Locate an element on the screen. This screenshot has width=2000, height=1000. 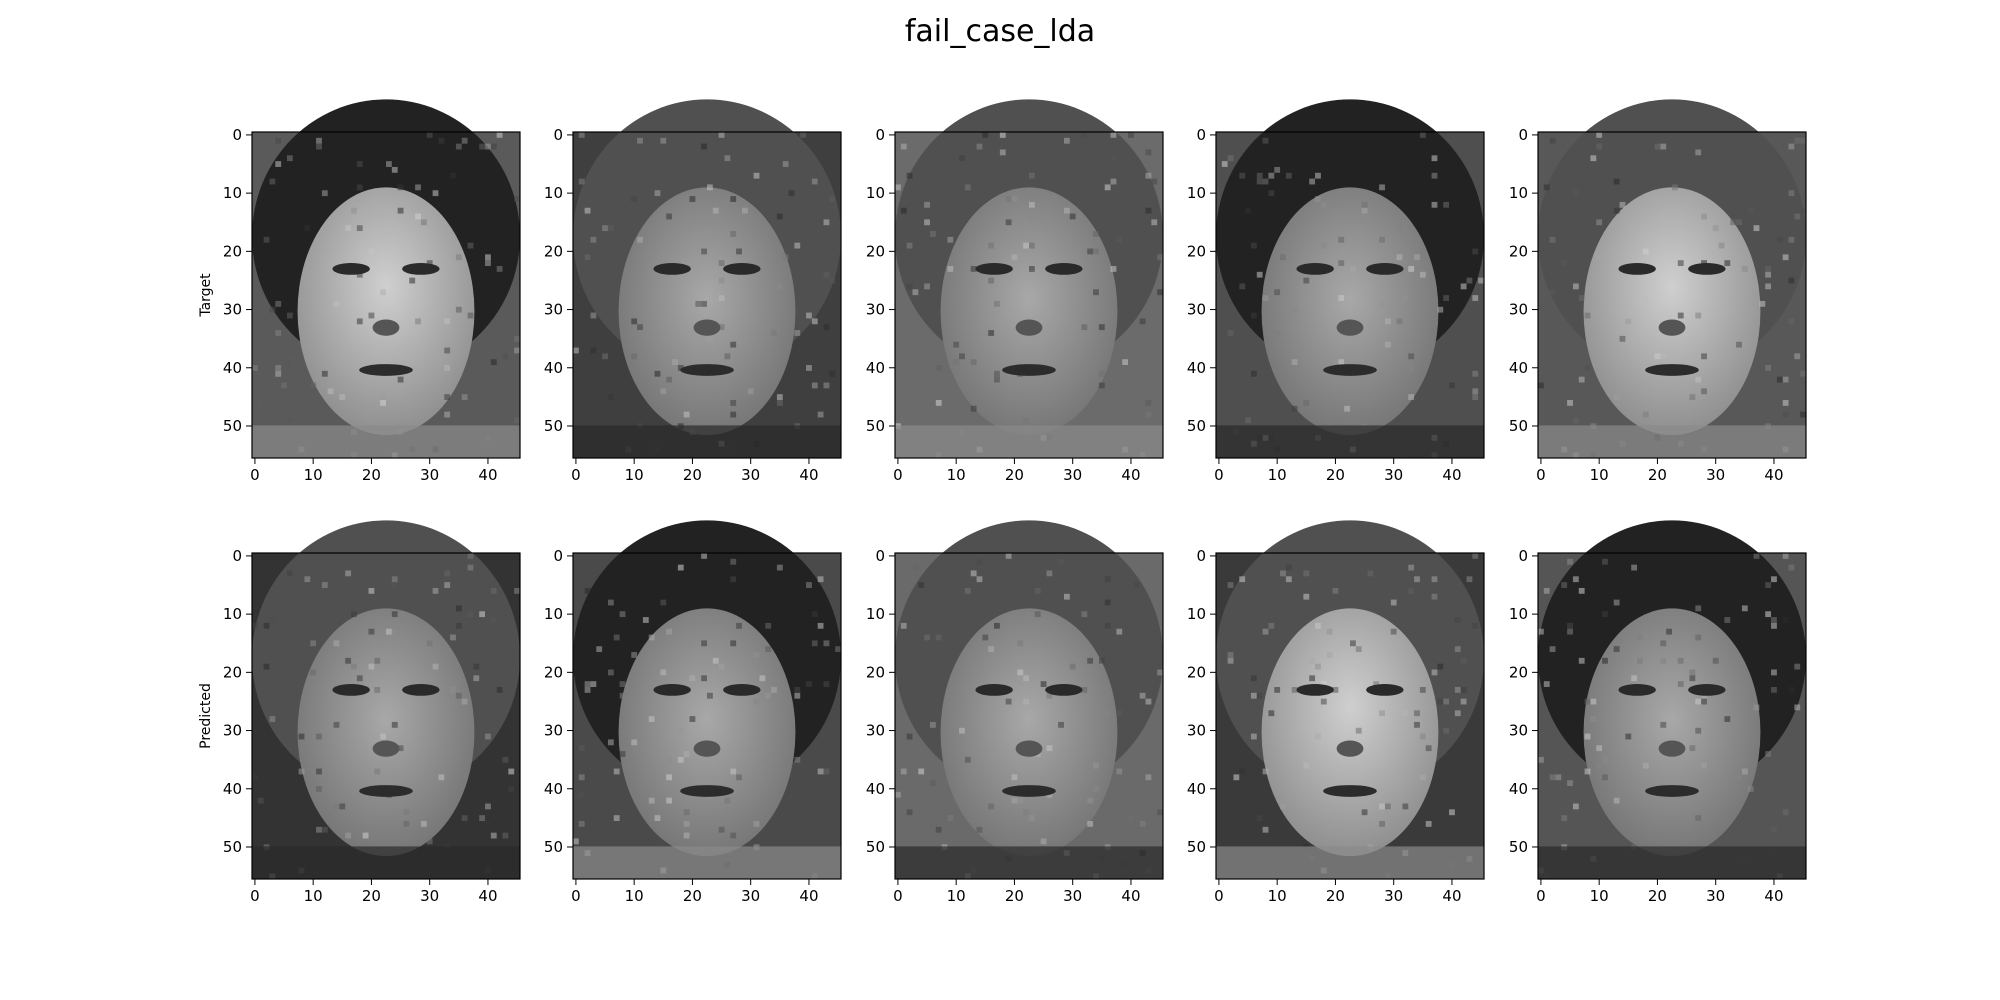
y-tick-label: 30 is located at coordinates (232, 731).